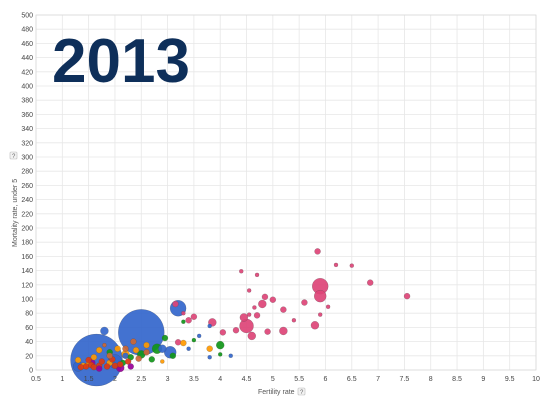 The image size is (550, 407). What do you see at coordinates (27, 243) in the screenshot?
I see `y-tick-label: 180` at bounding box center [27, 243].